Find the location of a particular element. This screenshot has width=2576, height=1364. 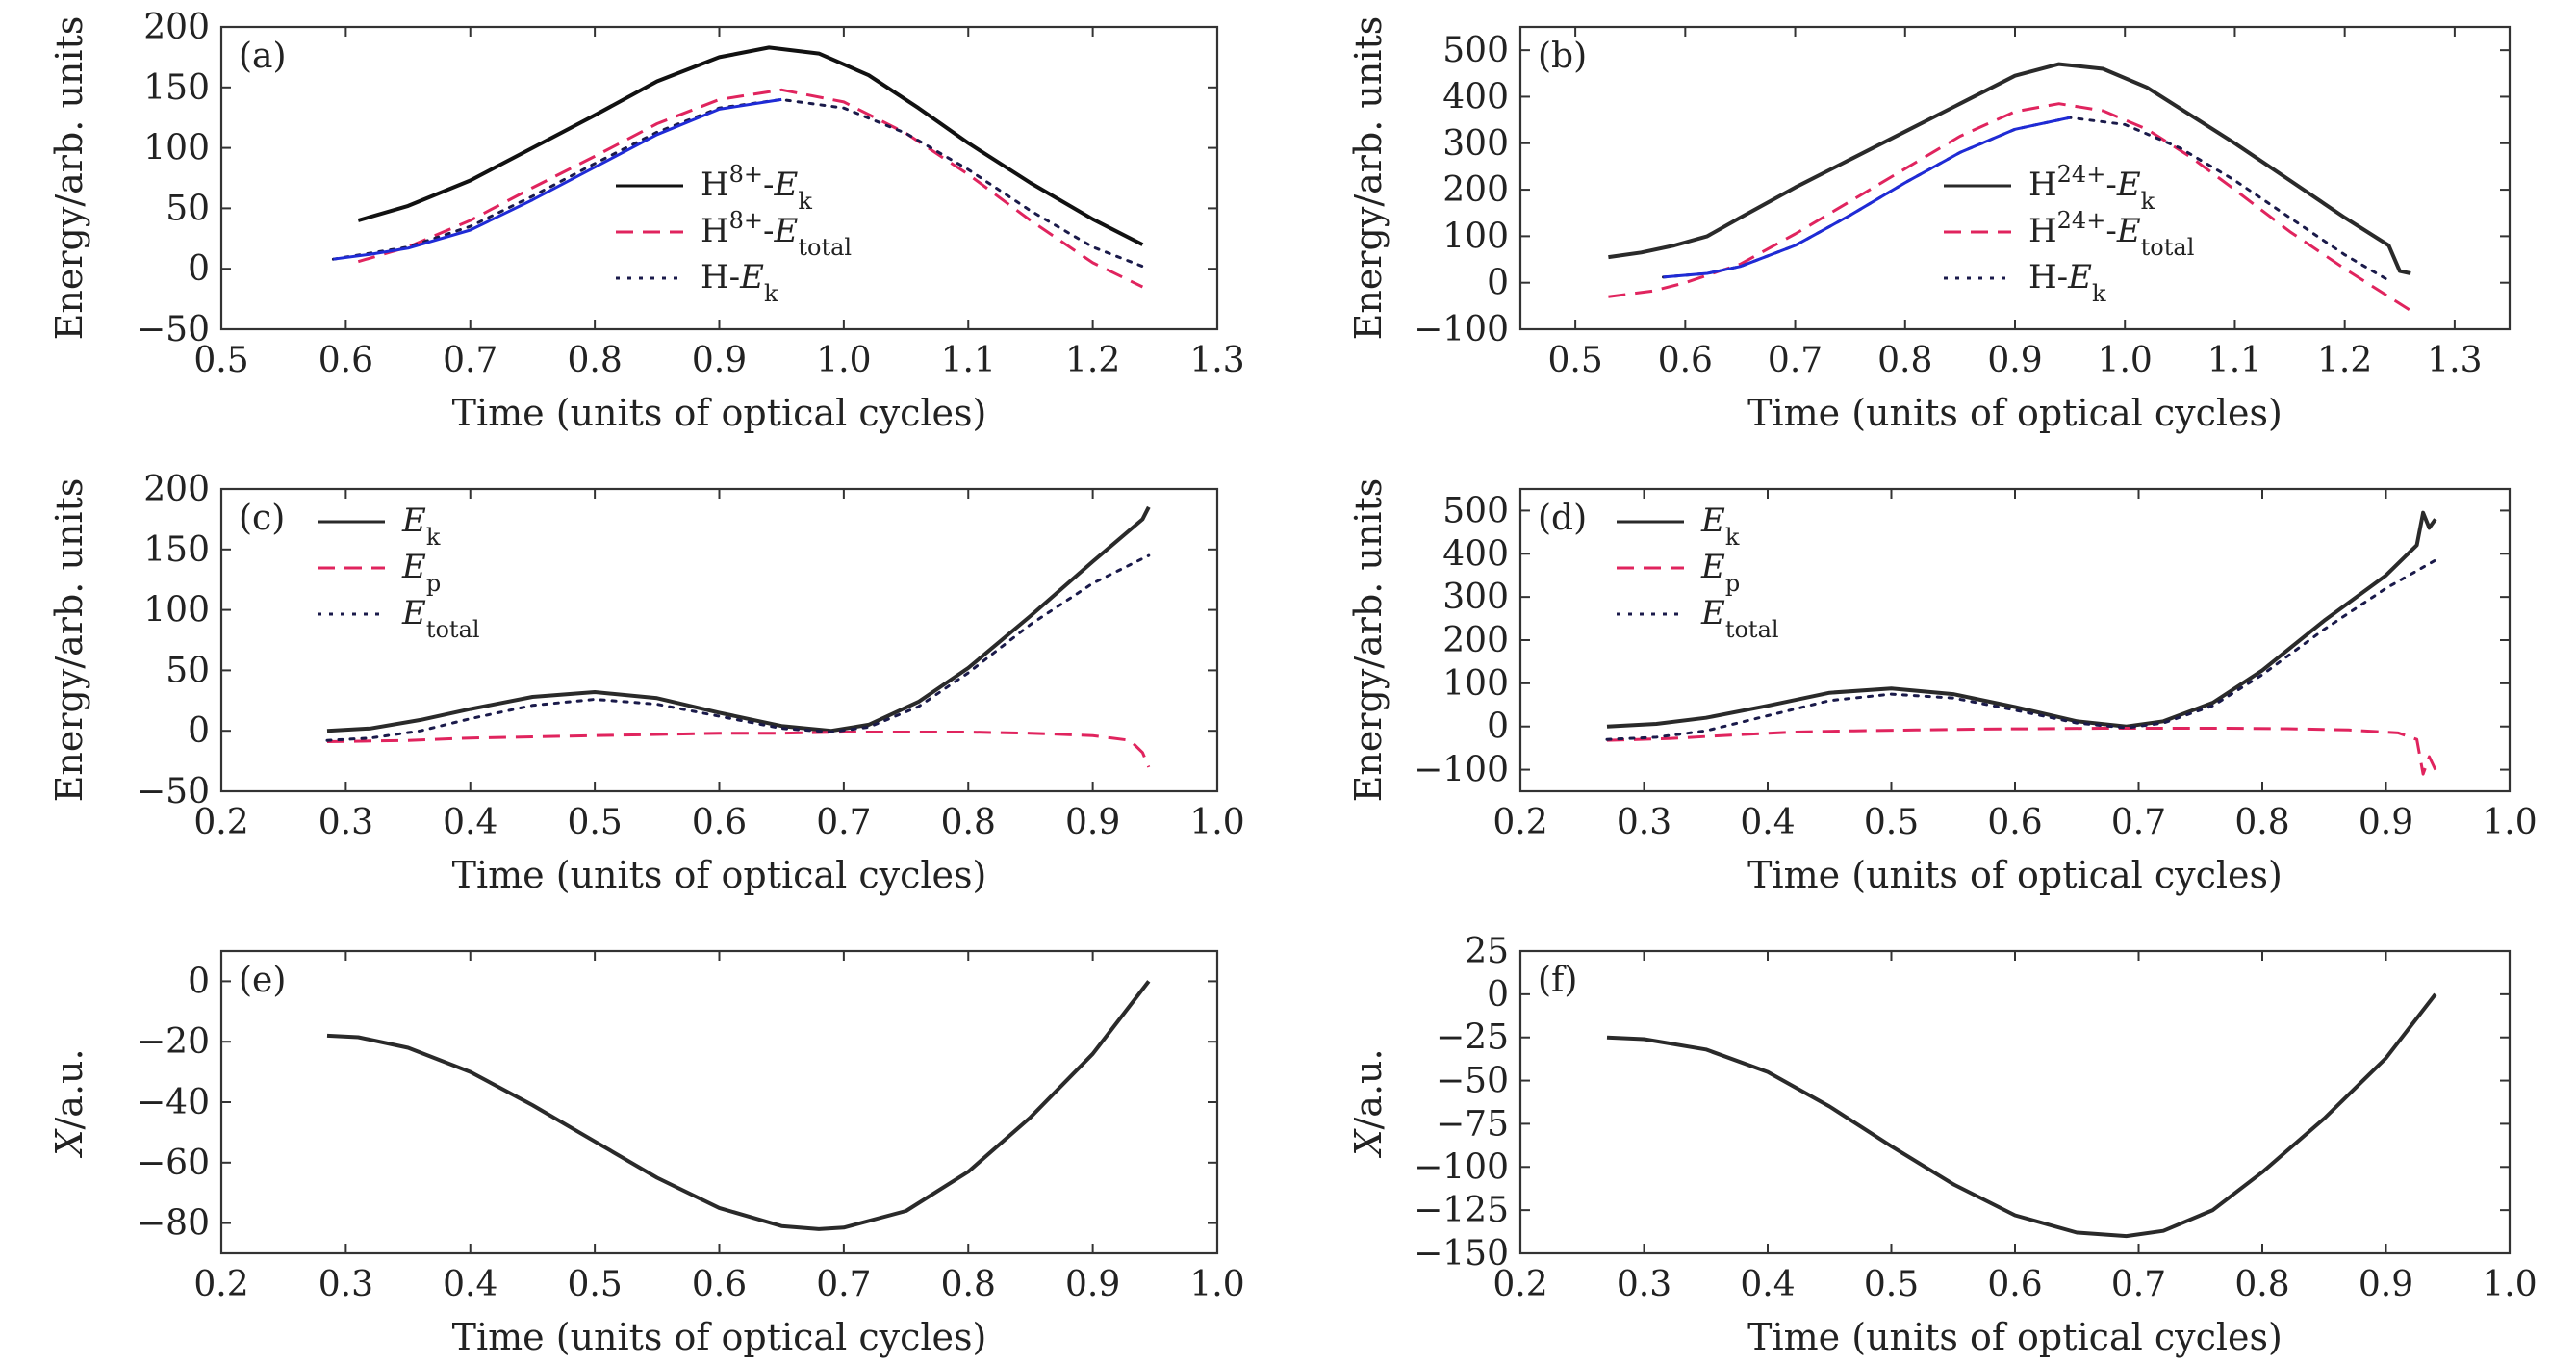

series-line-h-ek is located at coordinates (737, 183).